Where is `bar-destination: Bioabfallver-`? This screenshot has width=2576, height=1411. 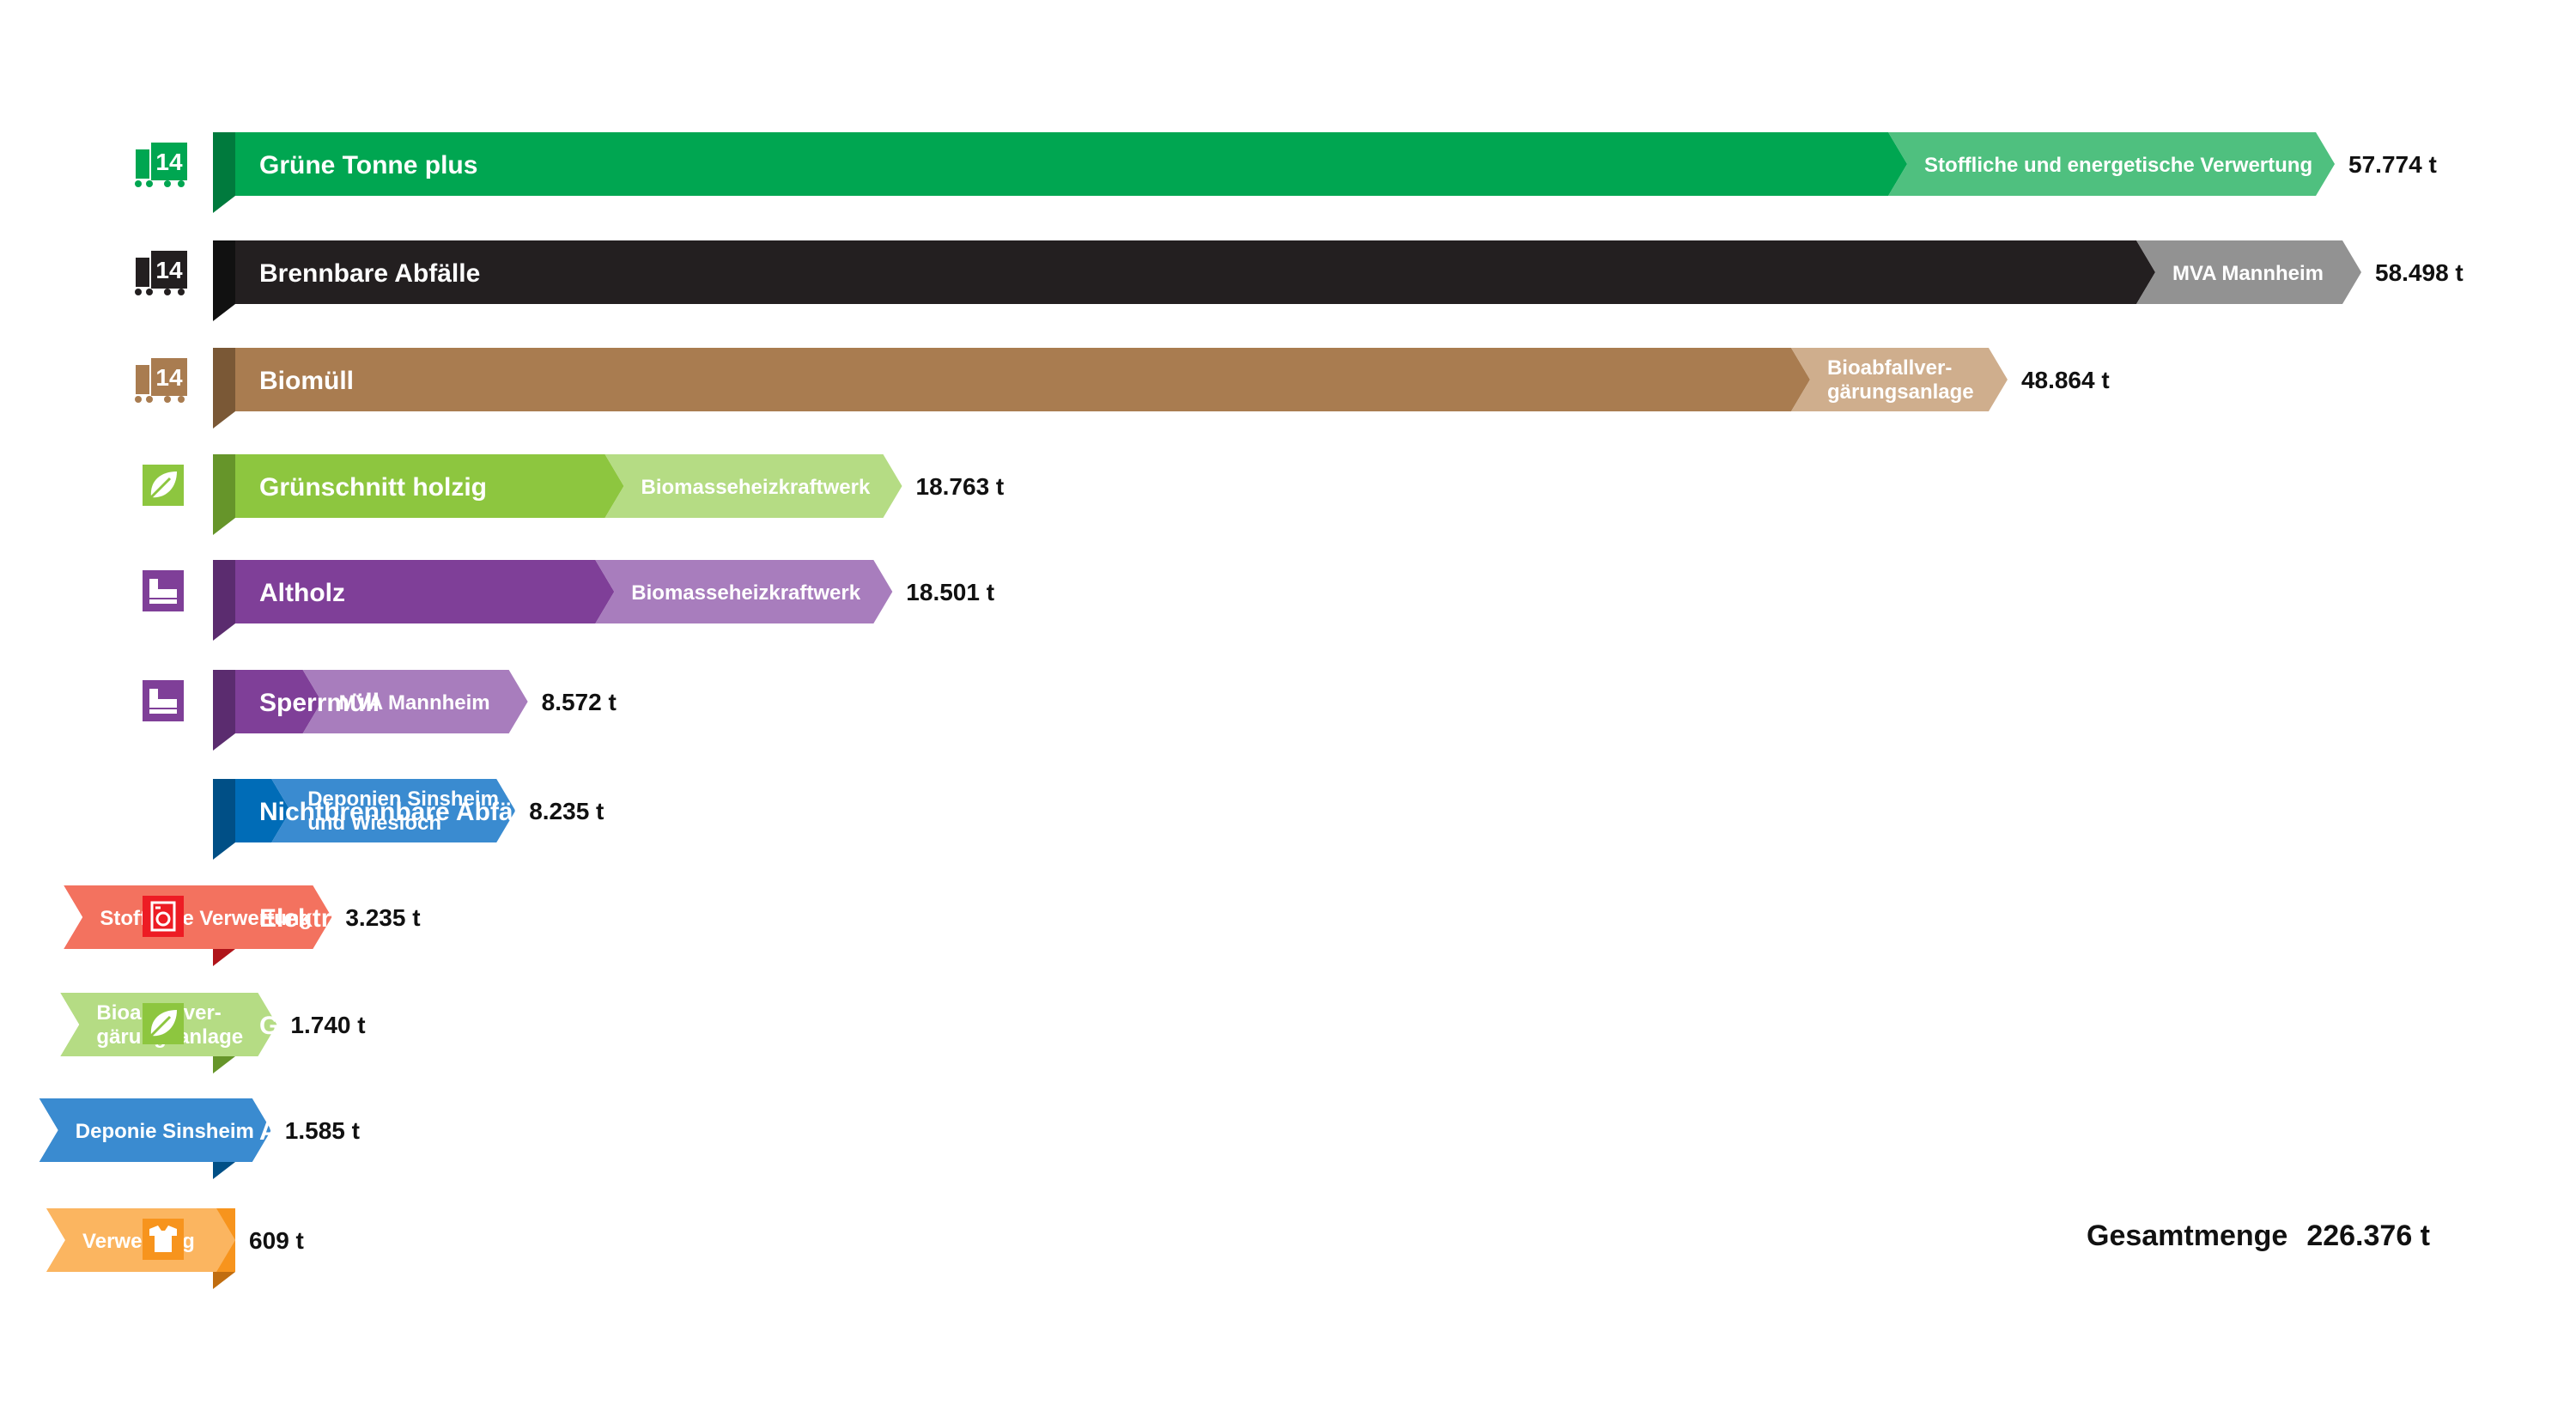
bar-destination: Bioabfallver- is located at coordinates (1889, 368).